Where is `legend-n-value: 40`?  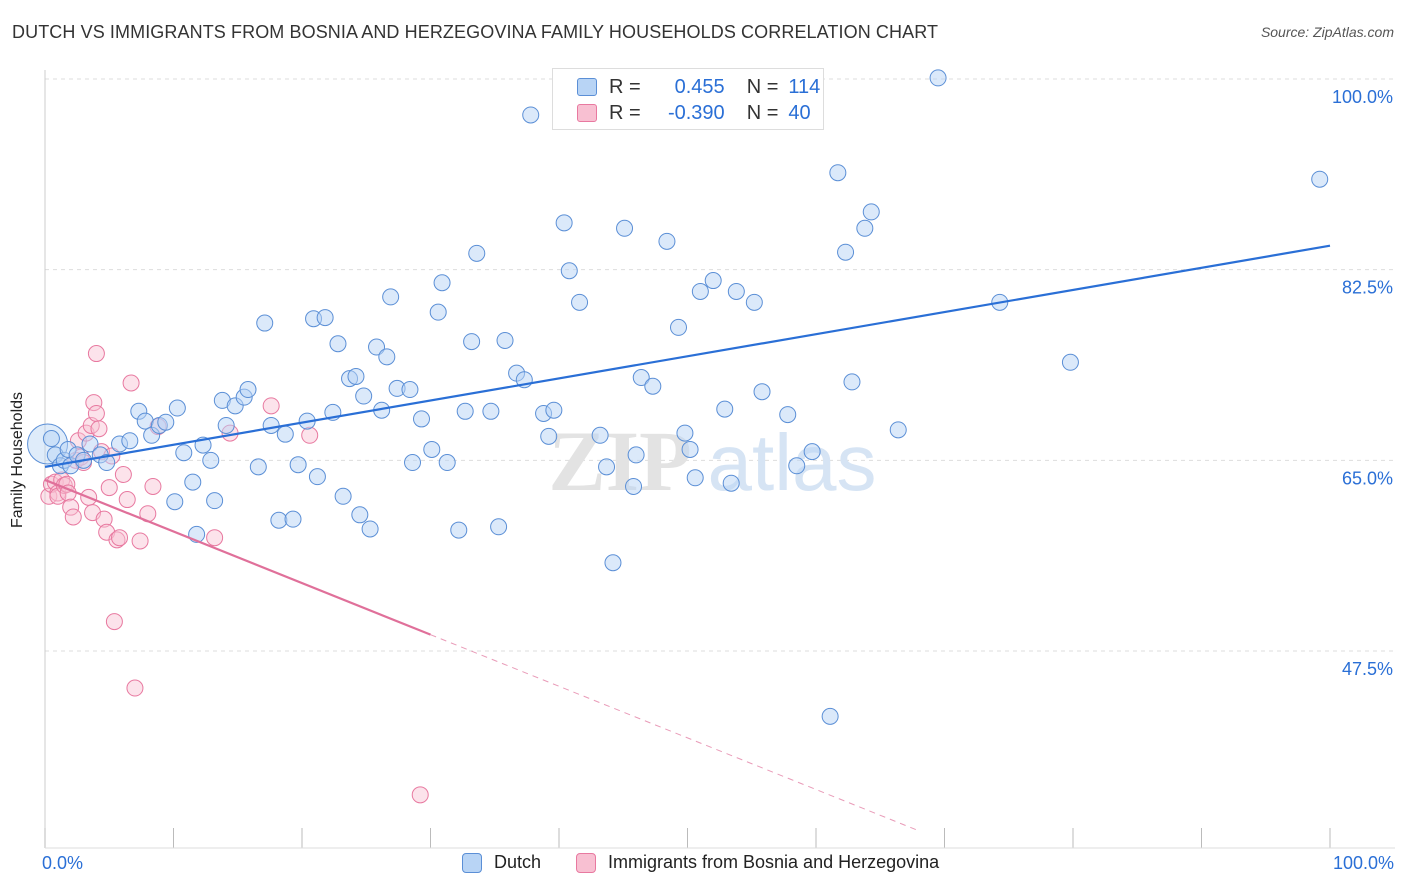
legend-n-value: 40 is located at coordinates (799, 112).